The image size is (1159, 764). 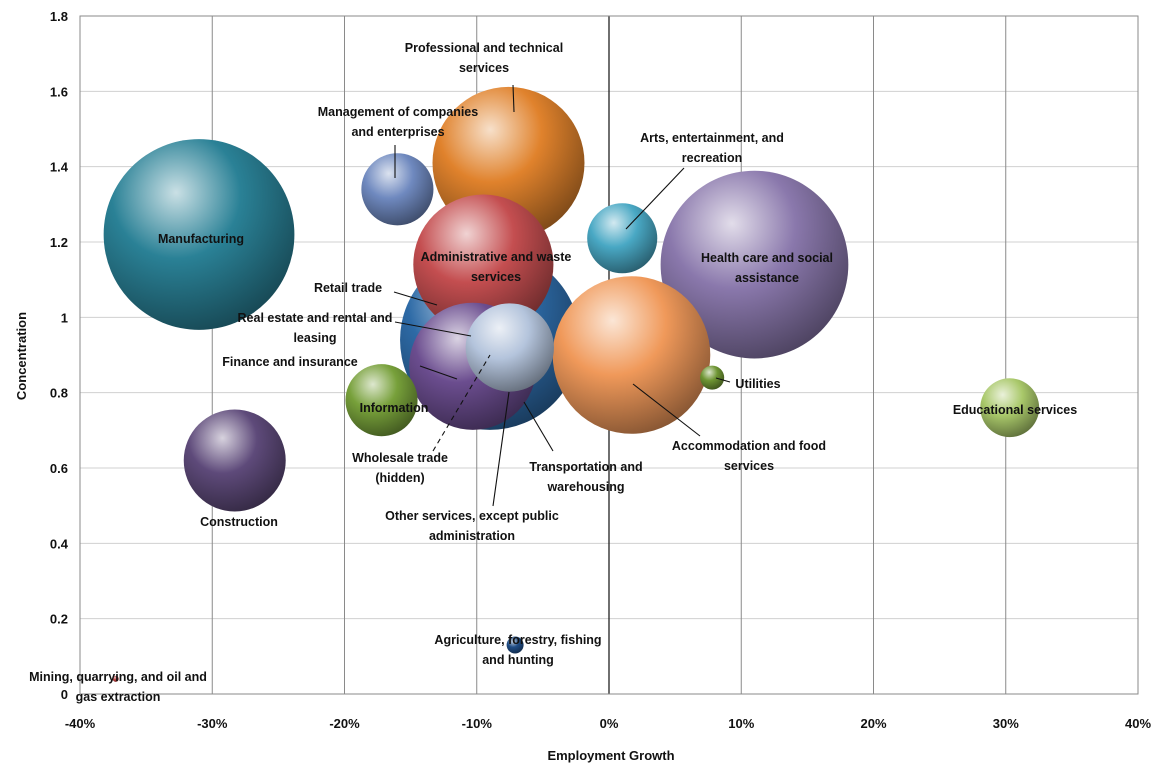 What do you see at coordinates (290, 362) in the screenshot?
I see `bubble-label: Finance and insurance` at bounding box center [290, 362].